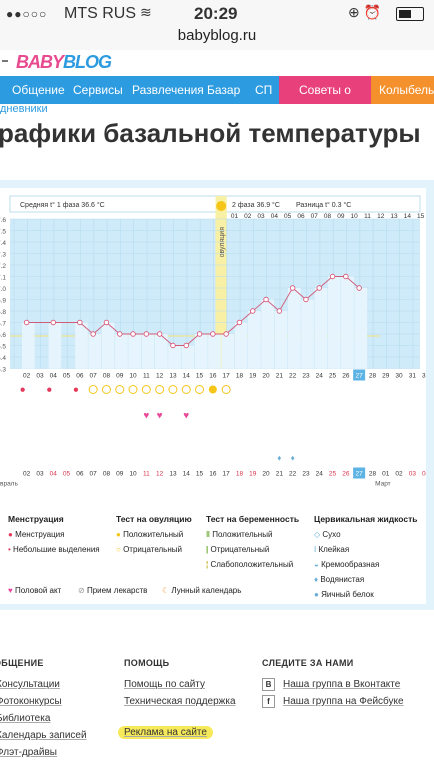 Image resolution: width=434 pixels, height=770 pixels. I want to click on legend-intercourse: ♥ Половой акт, so click(34, 590).